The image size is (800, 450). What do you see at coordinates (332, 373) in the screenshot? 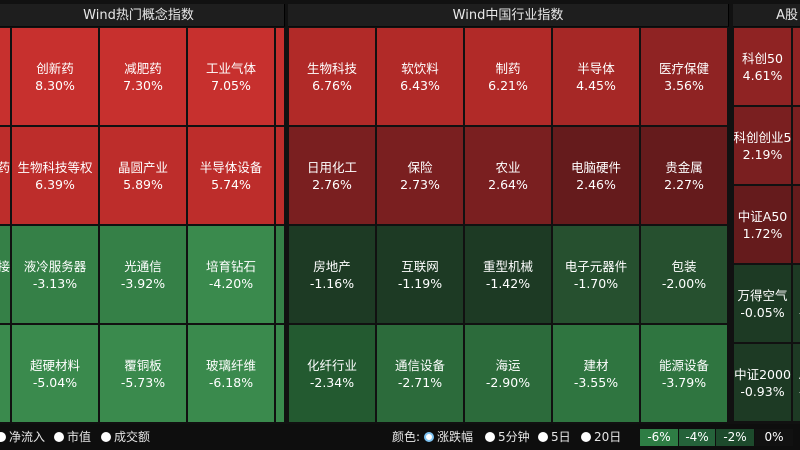
I see `ind-tile-chemical-fiber: 化纤行业 -2.34%` at bounding box center [332, 373].